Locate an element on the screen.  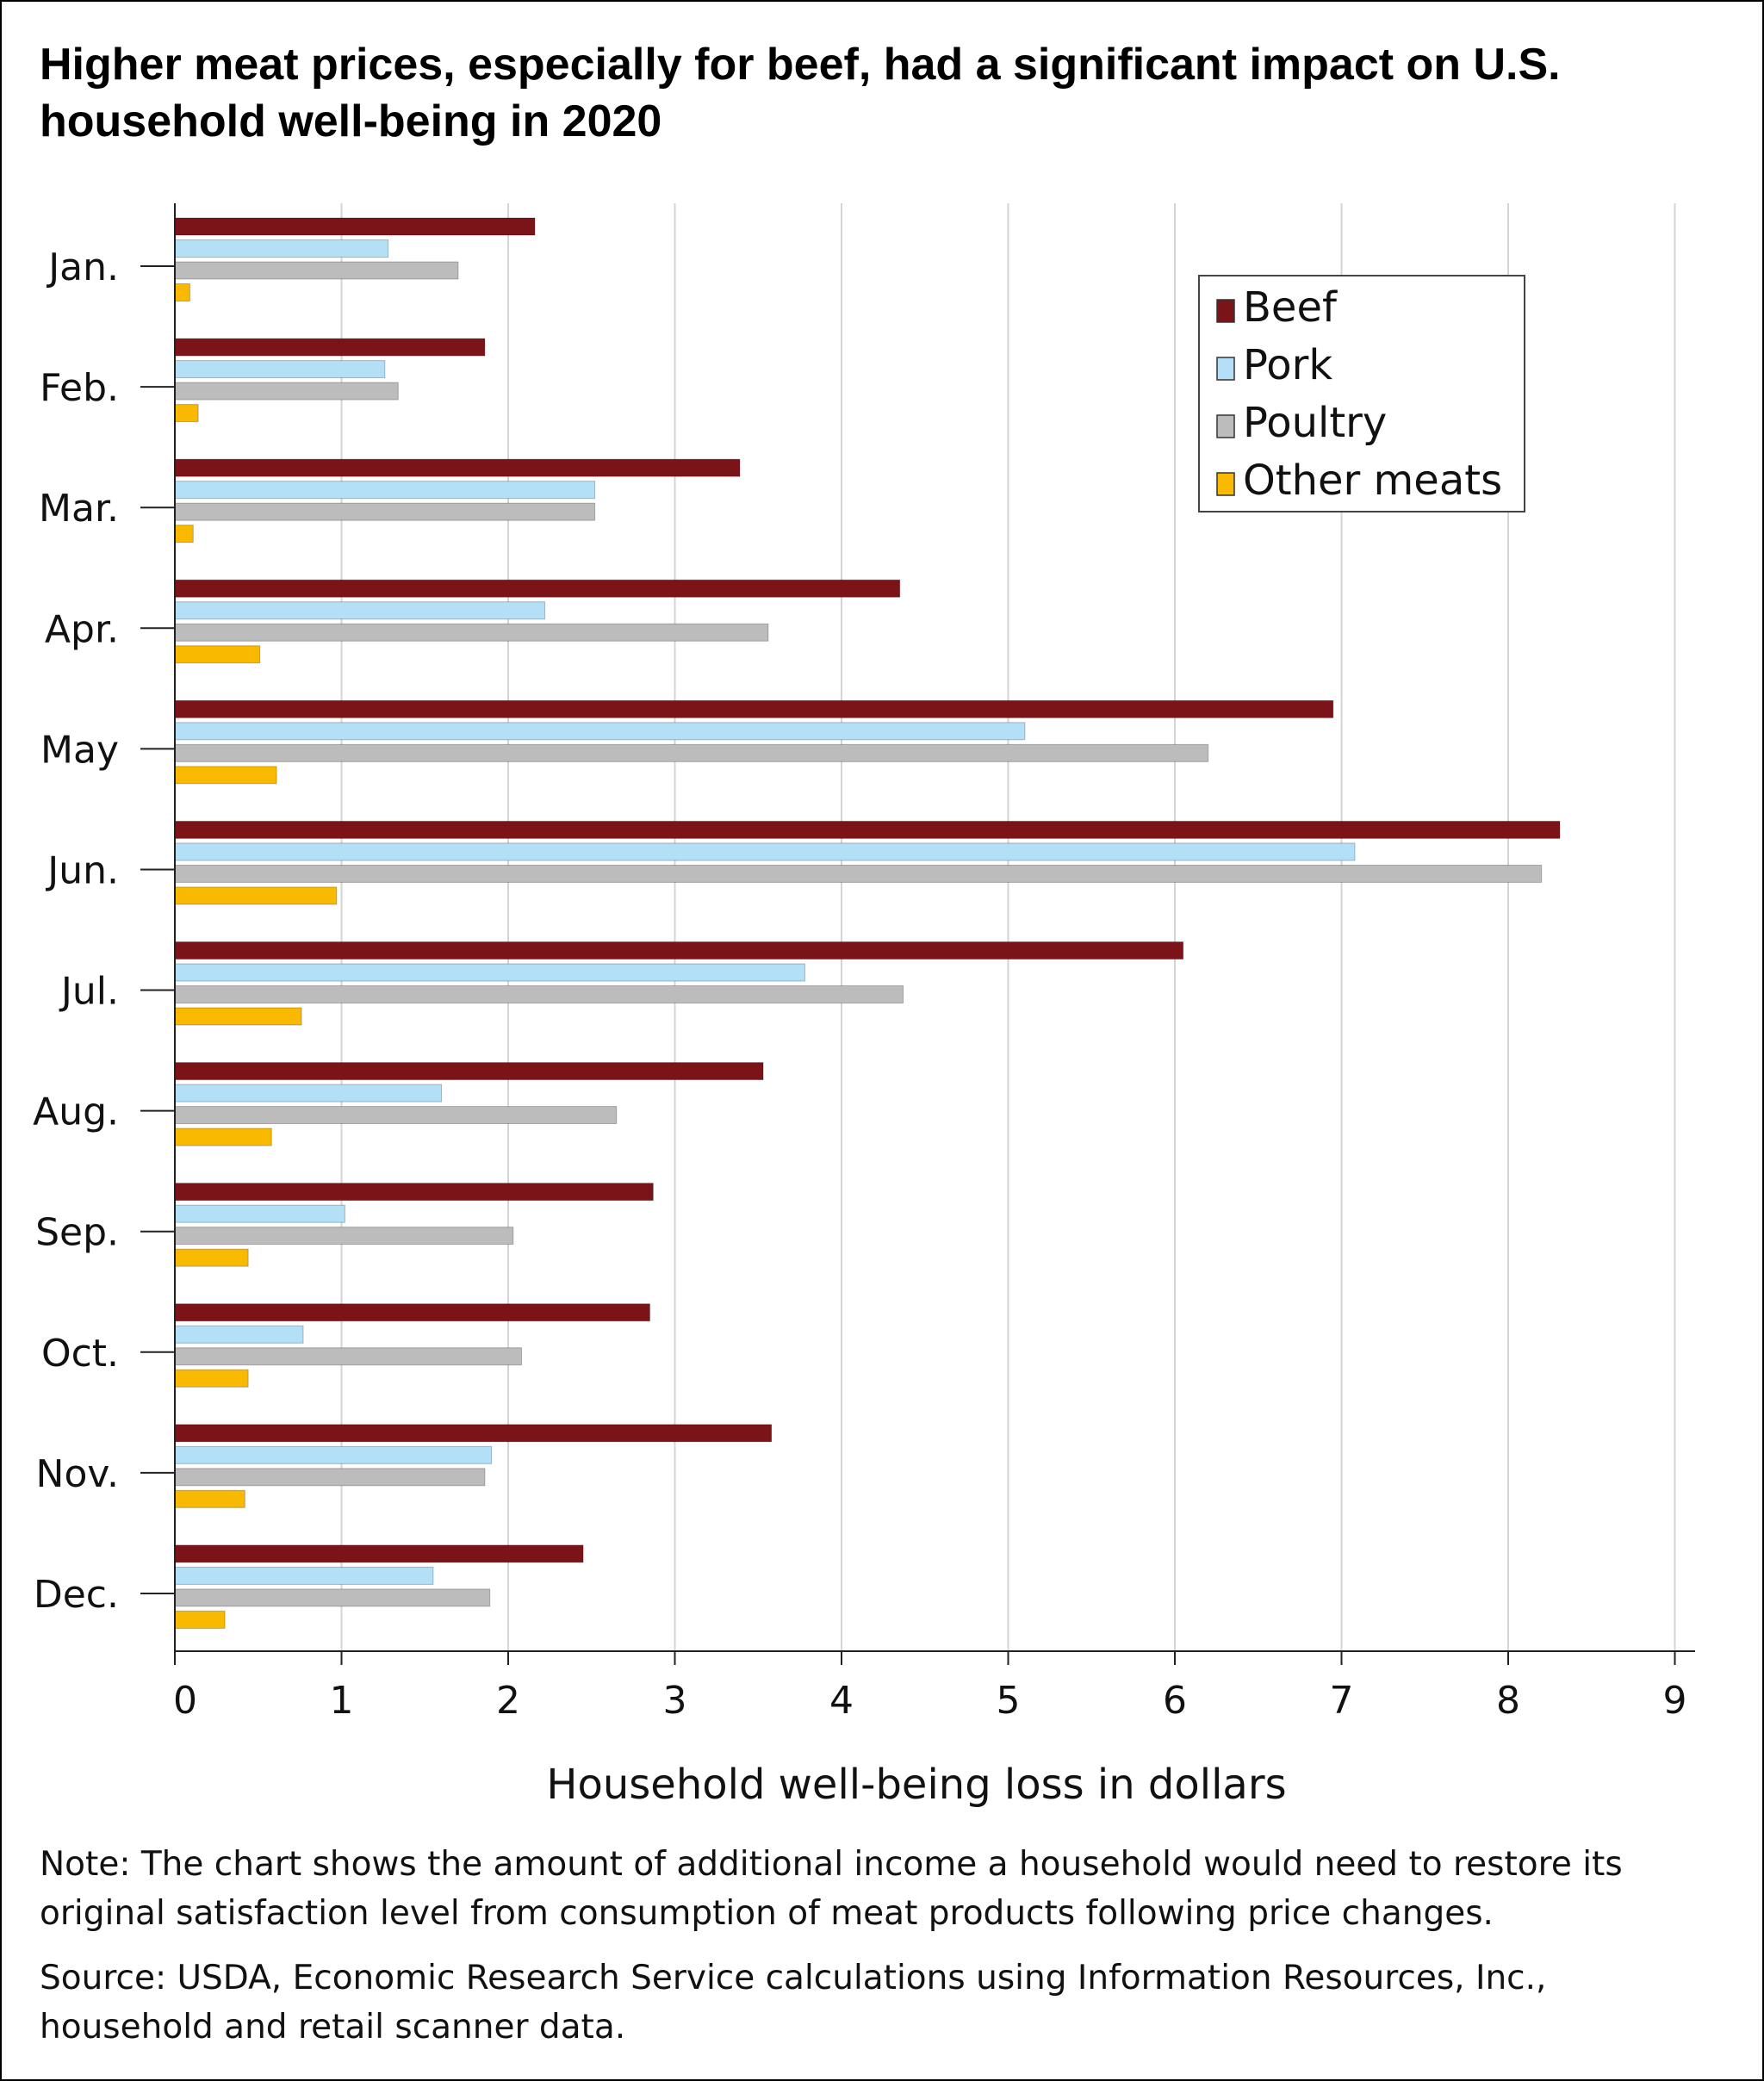
legend-label: Poultry is located at coordinates (1315, 423).